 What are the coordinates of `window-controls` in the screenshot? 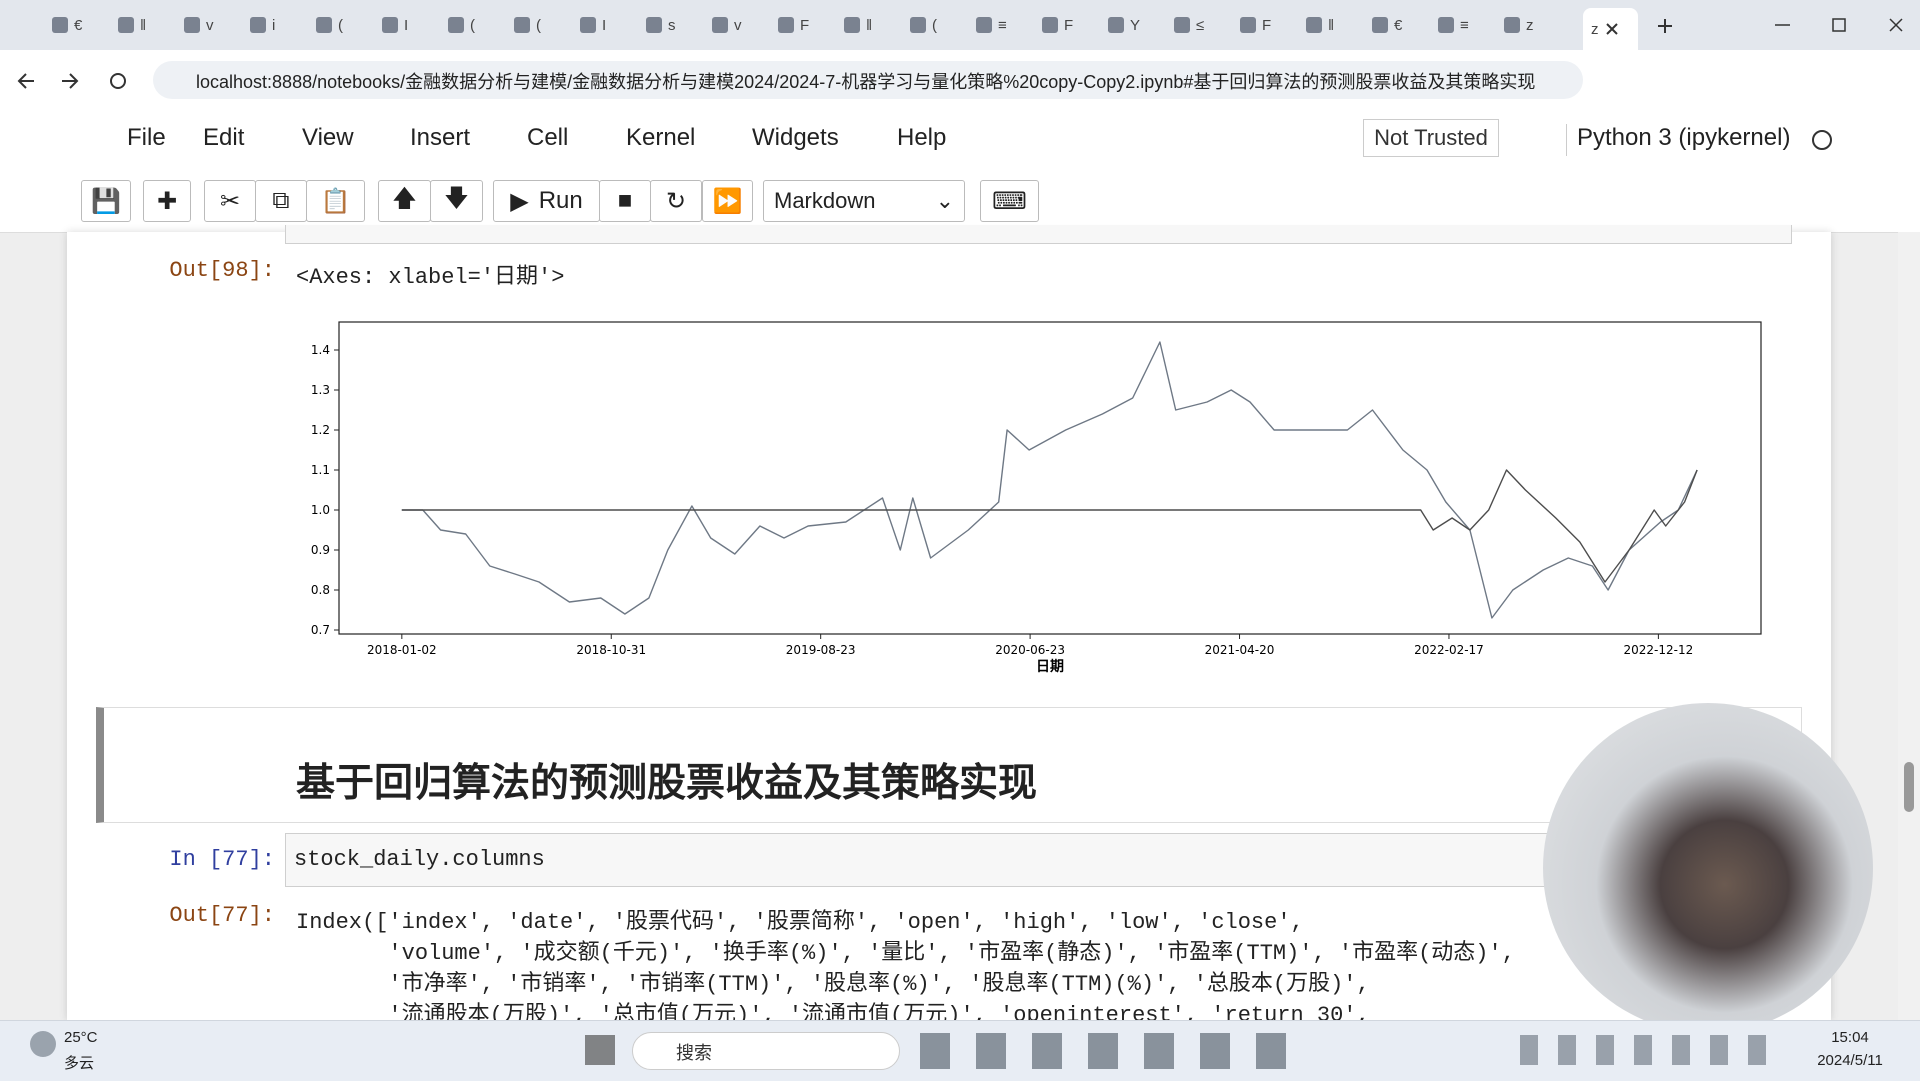 It's located at (1840, 25).